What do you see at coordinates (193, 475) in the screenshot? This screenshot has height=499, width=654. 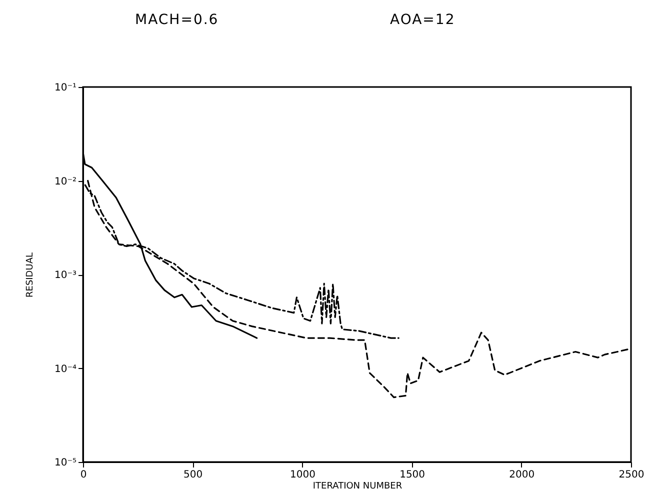 I see `x-tick-label: 500` at bounding box center [193, 475].